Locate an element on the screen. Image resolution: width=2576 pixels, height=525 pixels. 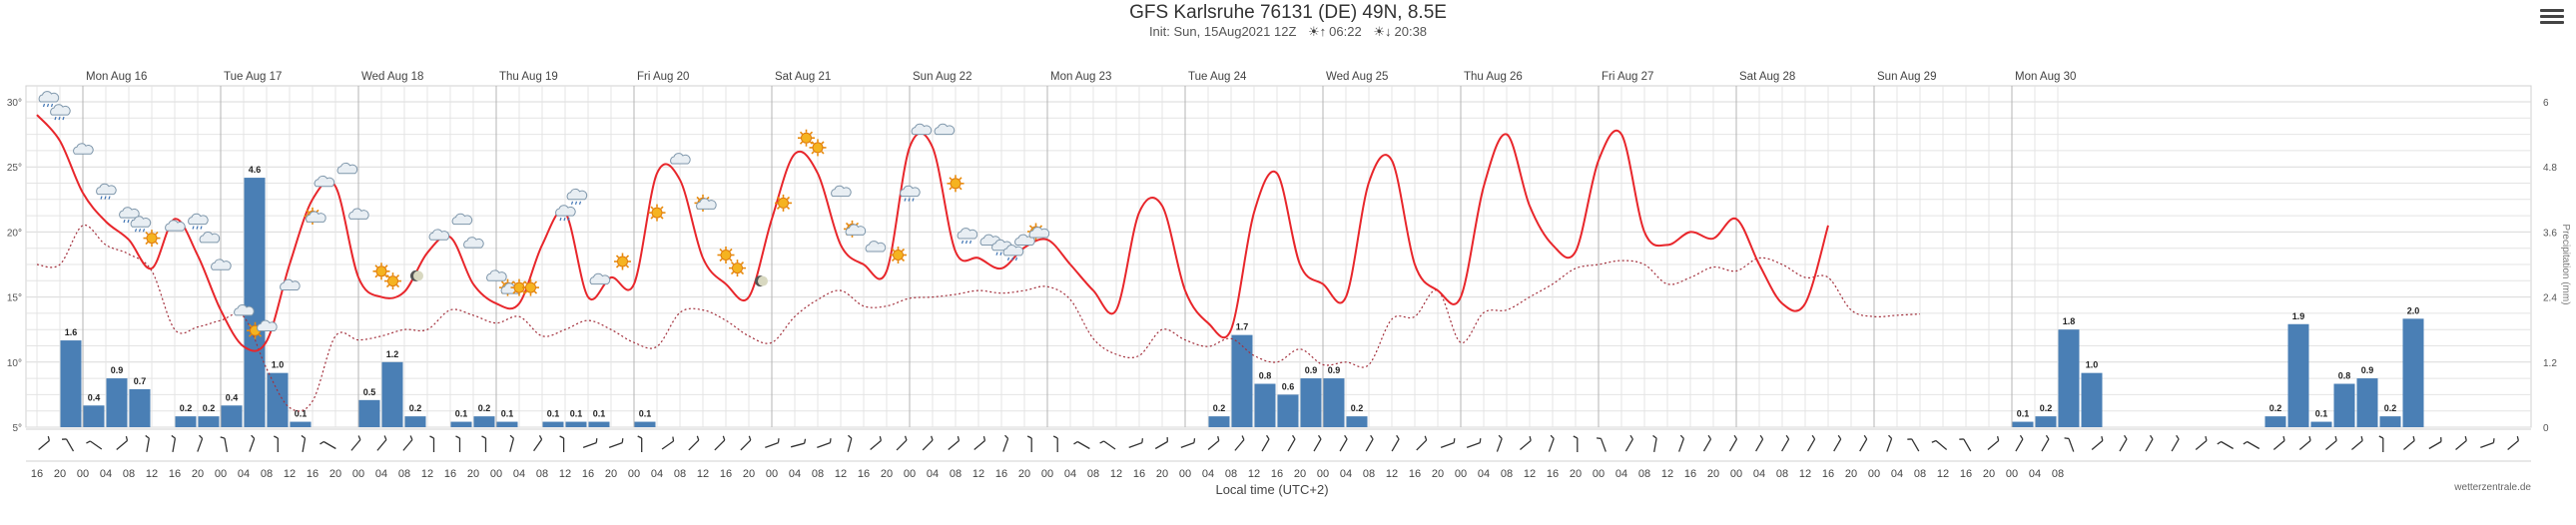
y-right-tick-label: 6 is located at coordinates (2546, 103).